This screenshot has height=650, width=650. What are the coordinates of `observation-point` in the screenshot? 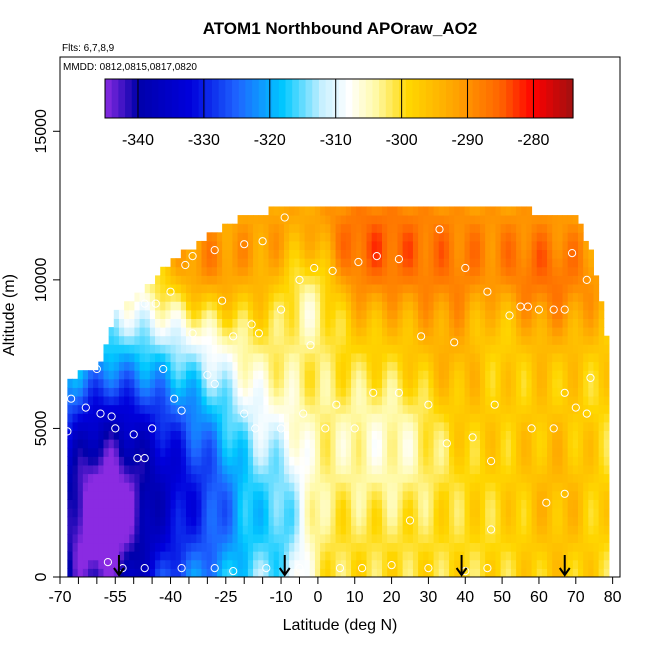 It's located at (546, 502).